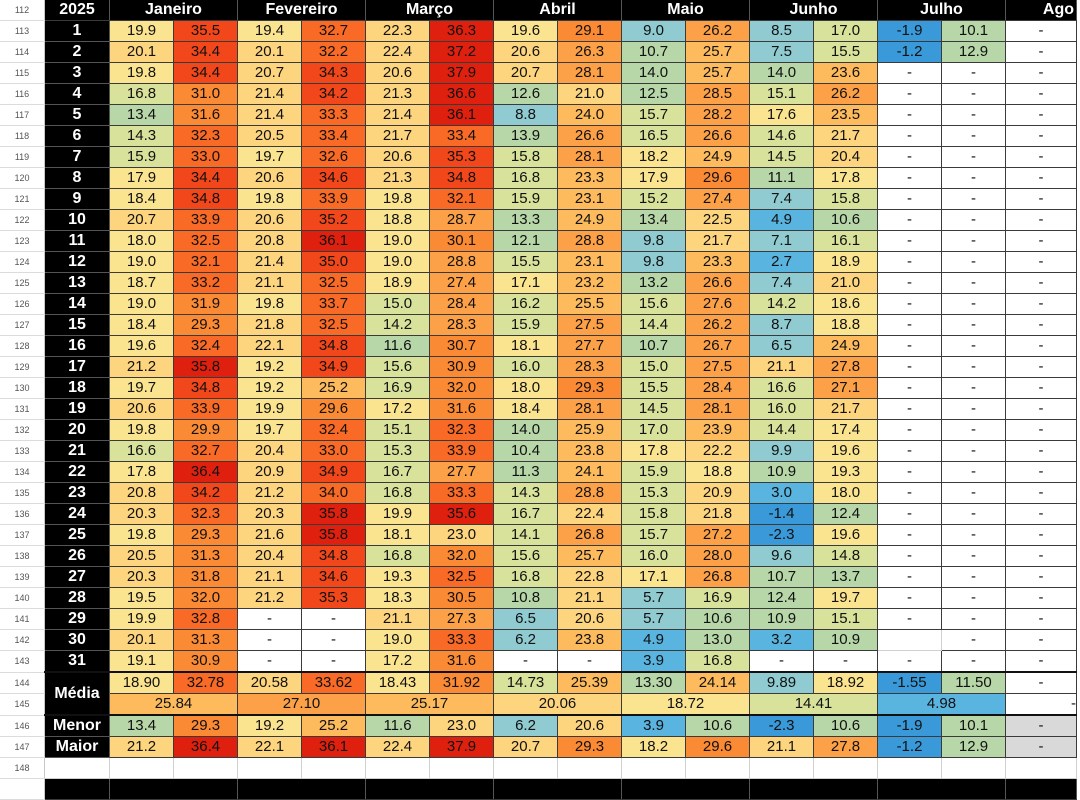 Image resolution: width=1080 pixels, height=800 pixels. What do you see at coordinates (22, 556) in the screenshot?
I see `row-number: 138` at bounding box center [22, 556].